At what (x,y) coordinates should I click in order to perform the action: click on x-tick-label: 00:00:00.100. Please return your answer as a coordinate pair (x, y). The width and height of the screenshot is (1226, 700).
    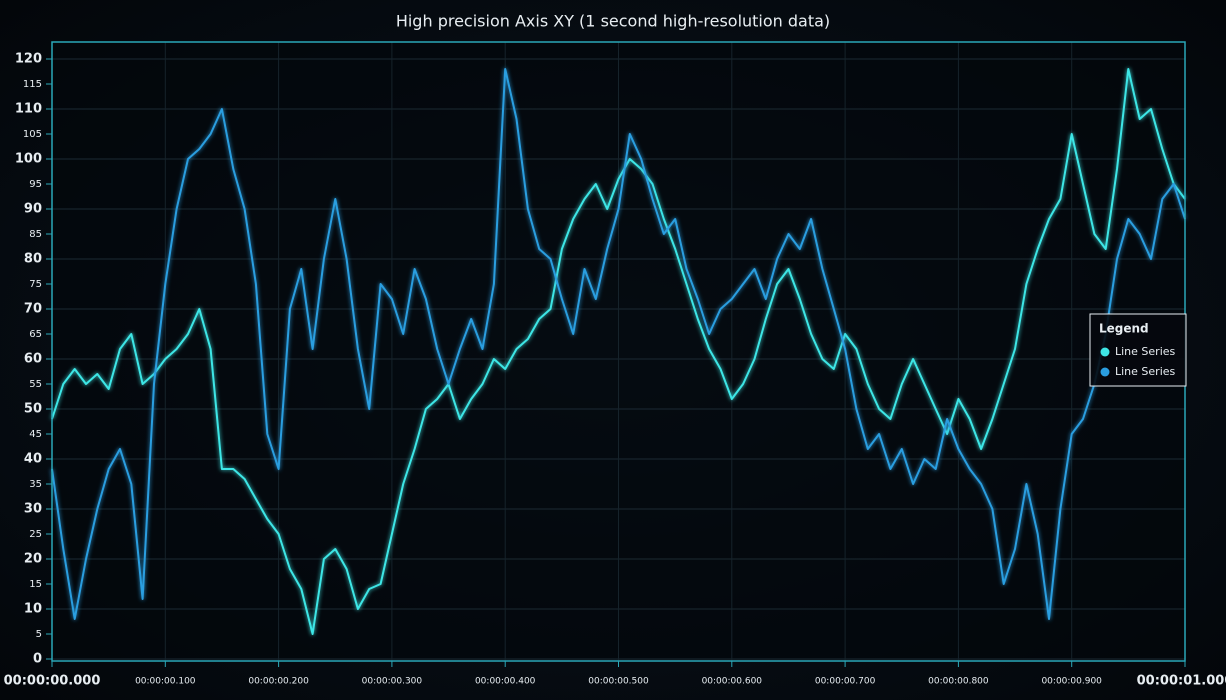
    Looking at the image, I should click on (165, 682).